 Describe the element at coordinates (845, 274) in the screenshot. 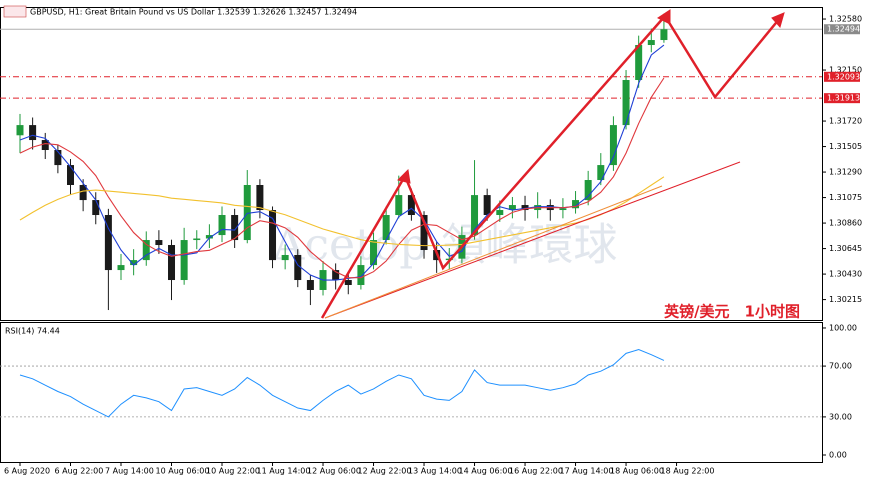

I see `y-tick-label: 1.30430` at that location.